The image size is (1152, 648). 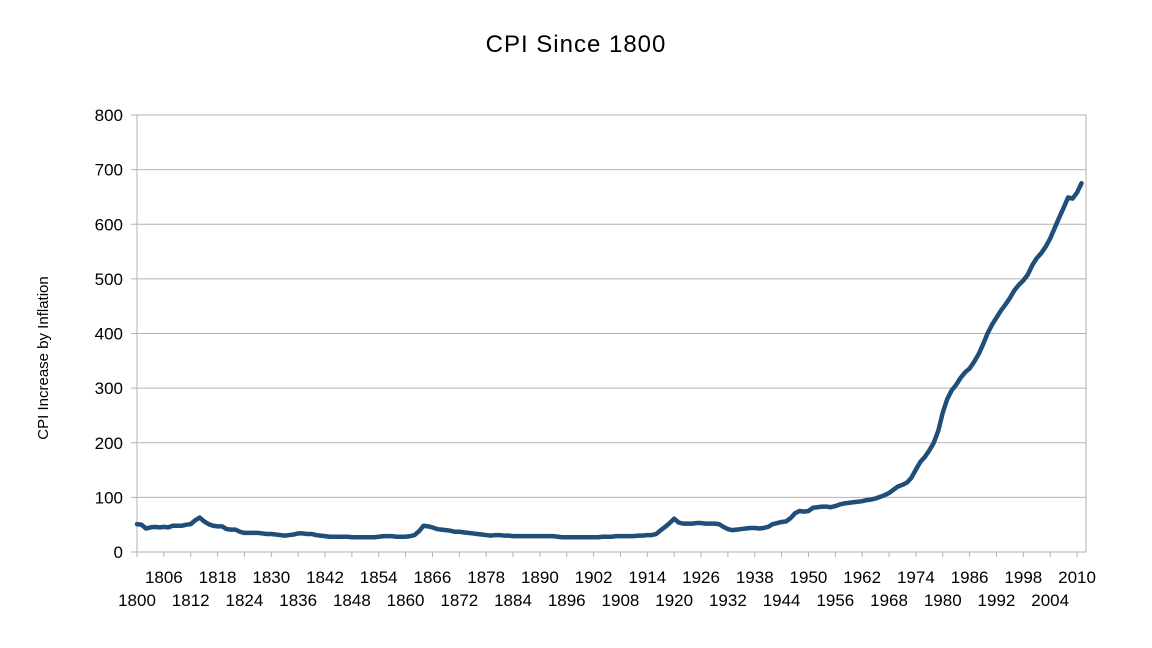 What do you see at coordinates (406, 600) in the screenshot?
I see `x-tick-label: 1860` at bounding box center [406, 600].